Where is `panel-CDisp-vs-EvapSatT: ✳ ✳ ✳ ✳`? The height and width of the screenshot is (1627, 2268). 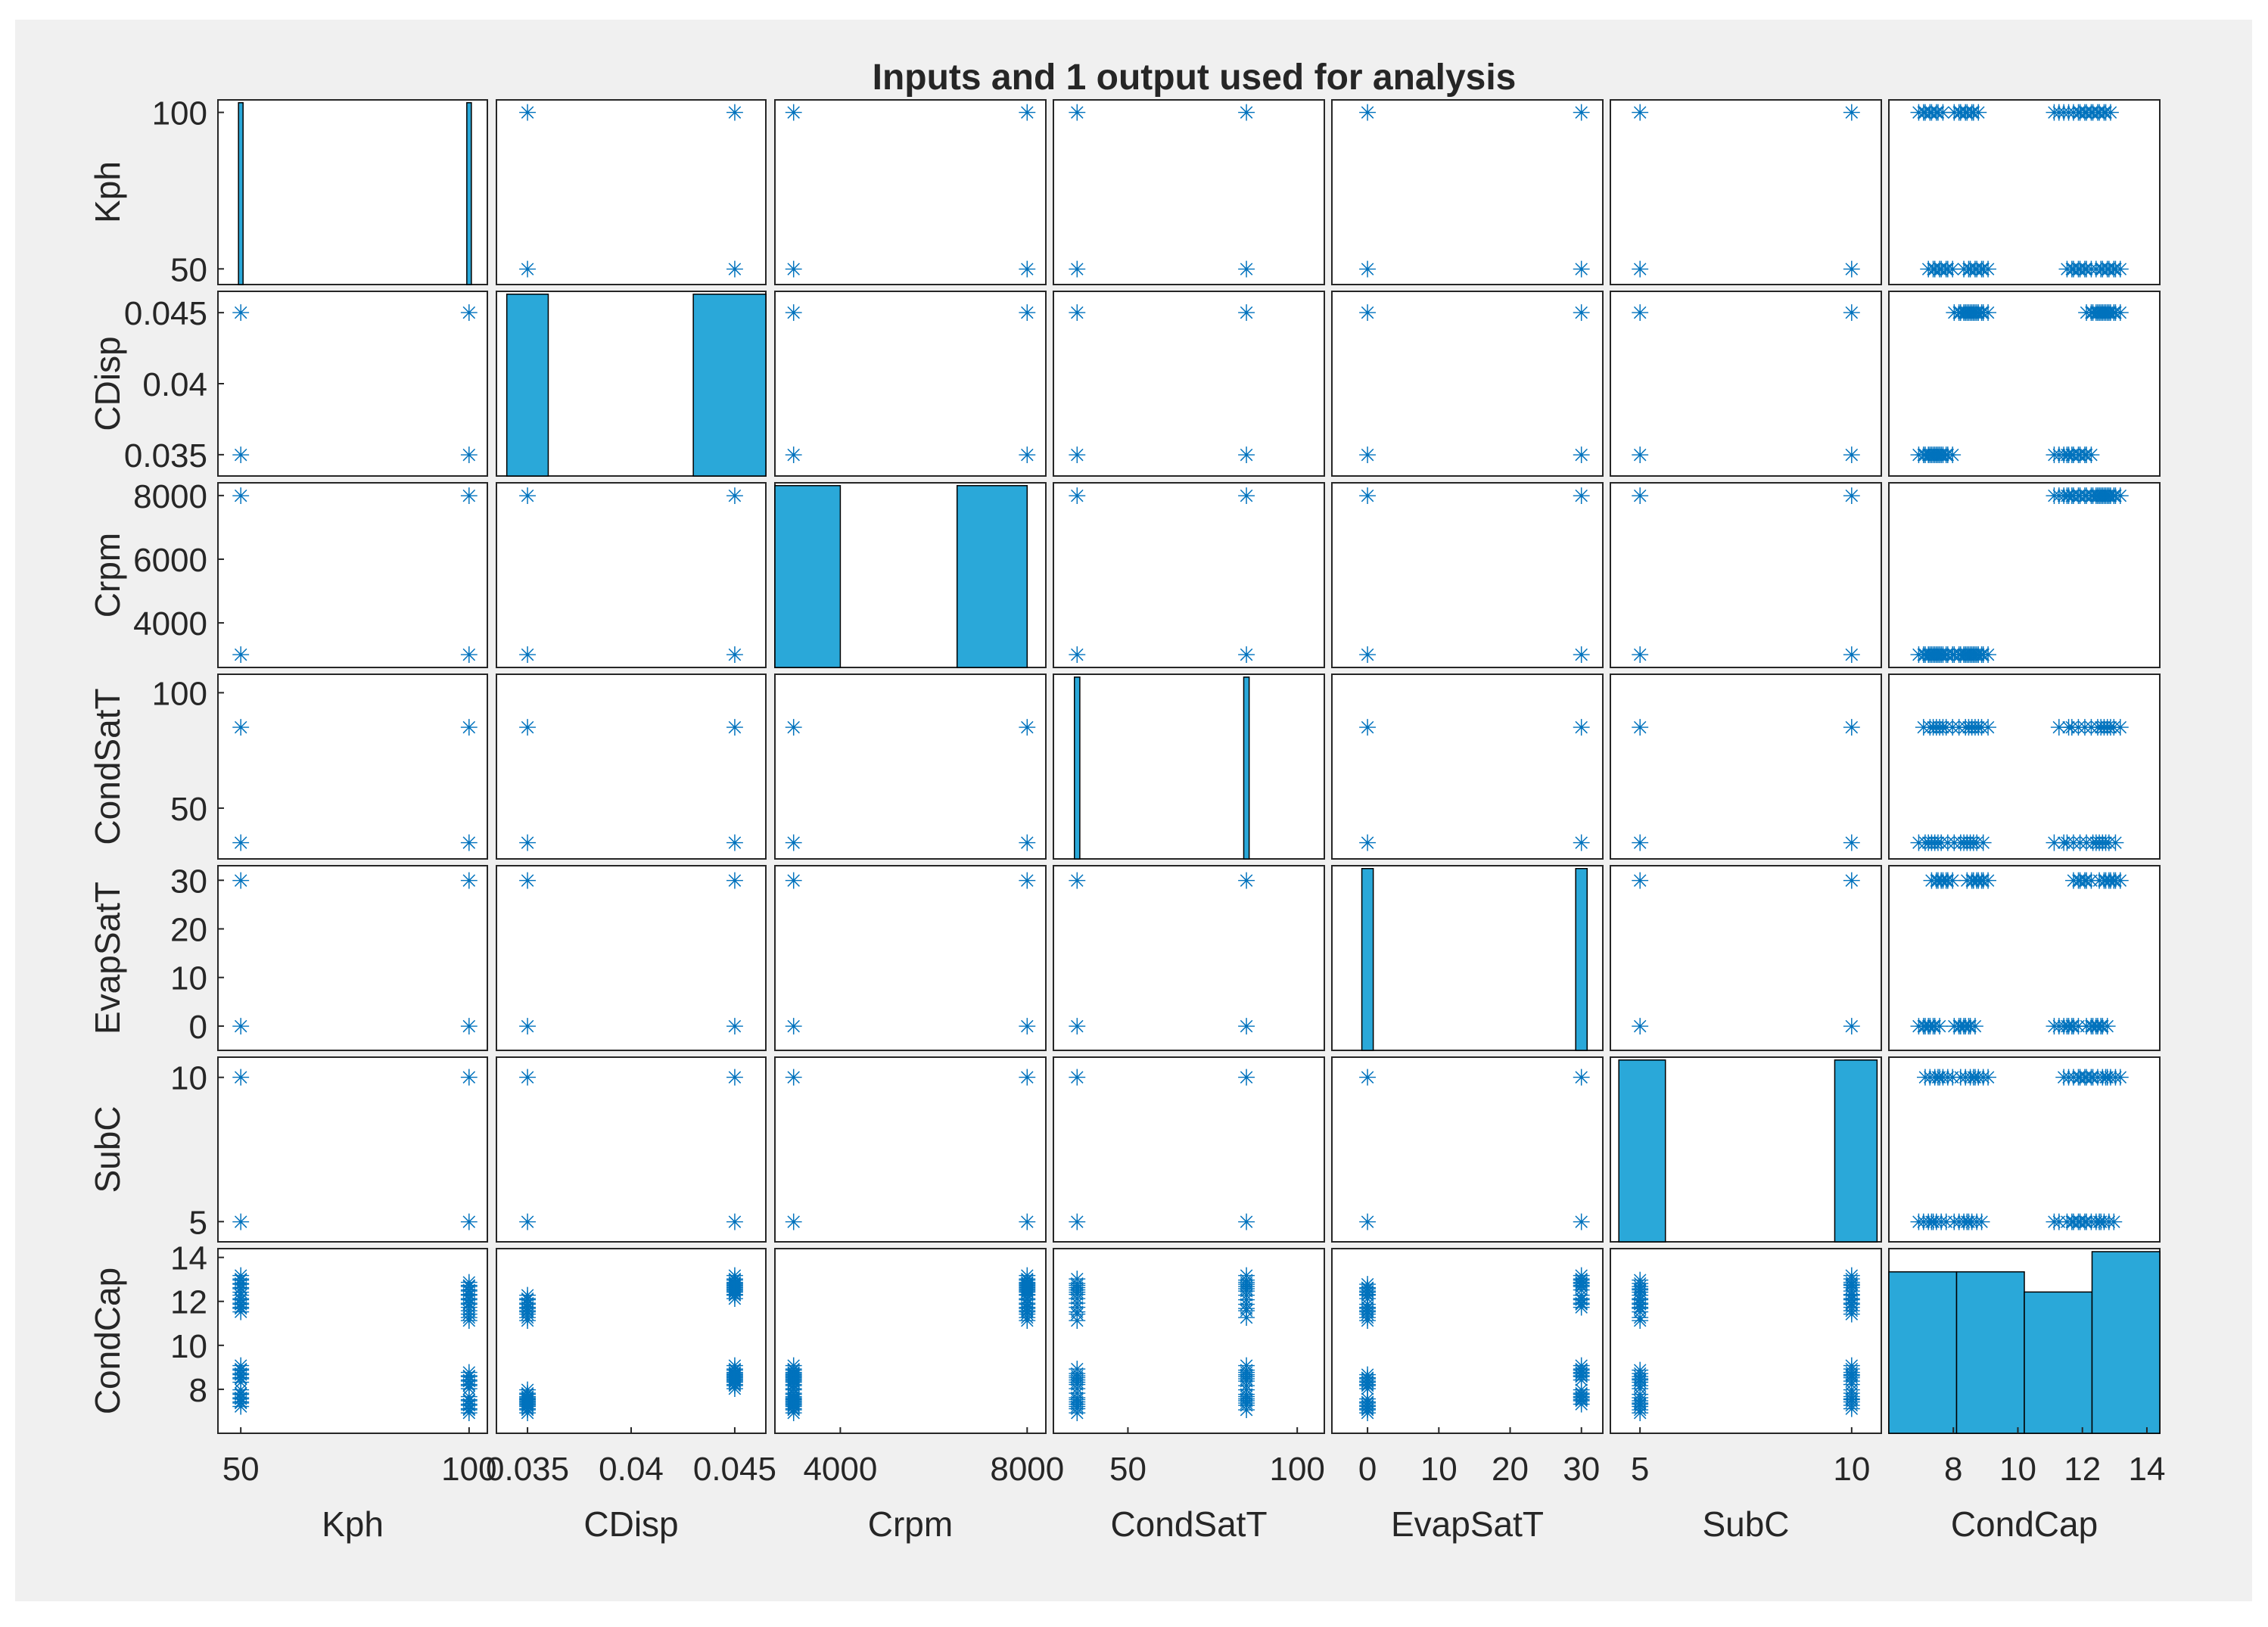 panel-CDisp-vs-EvapSatT: ✳ ✳ ✳ ✳ is located at coordinates (1467, 384).